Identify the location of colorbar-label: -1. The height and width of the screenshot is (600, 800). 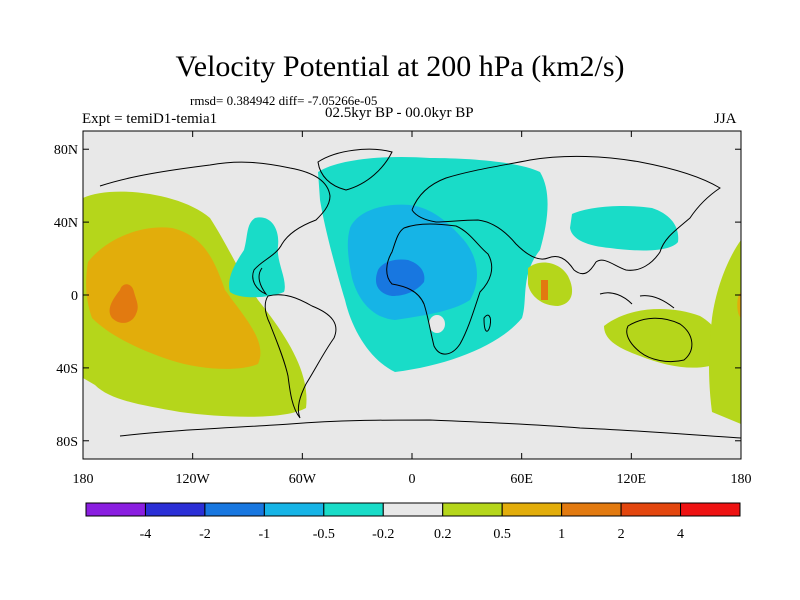
(265, 534).